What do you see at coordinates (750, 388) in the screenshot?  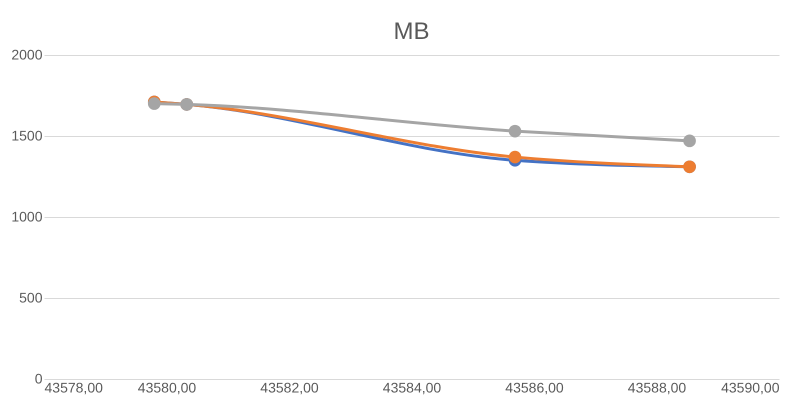 I see `x-tick-label: 43590,00` at bounding box center [750, 388].